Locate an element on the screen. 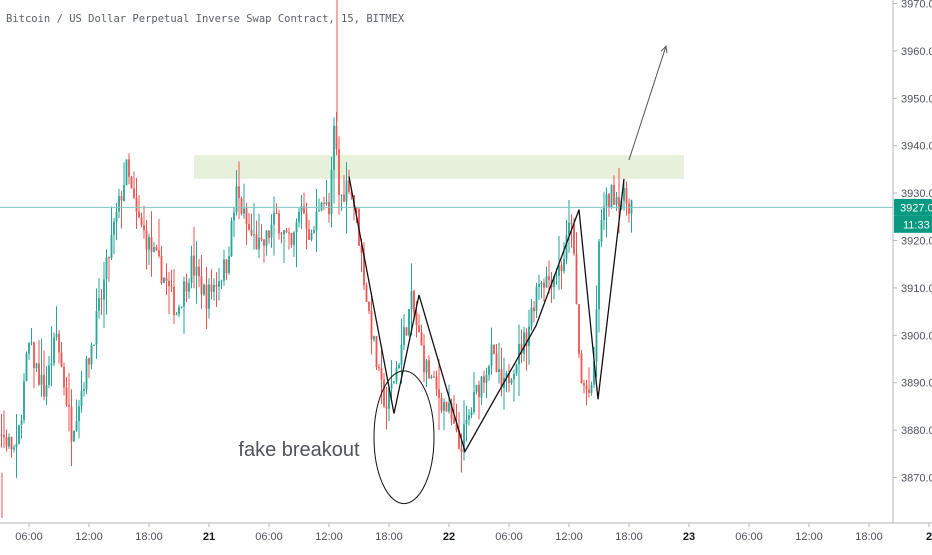  price-tick-label: 3950.0 is located at coordinates (916, 99).